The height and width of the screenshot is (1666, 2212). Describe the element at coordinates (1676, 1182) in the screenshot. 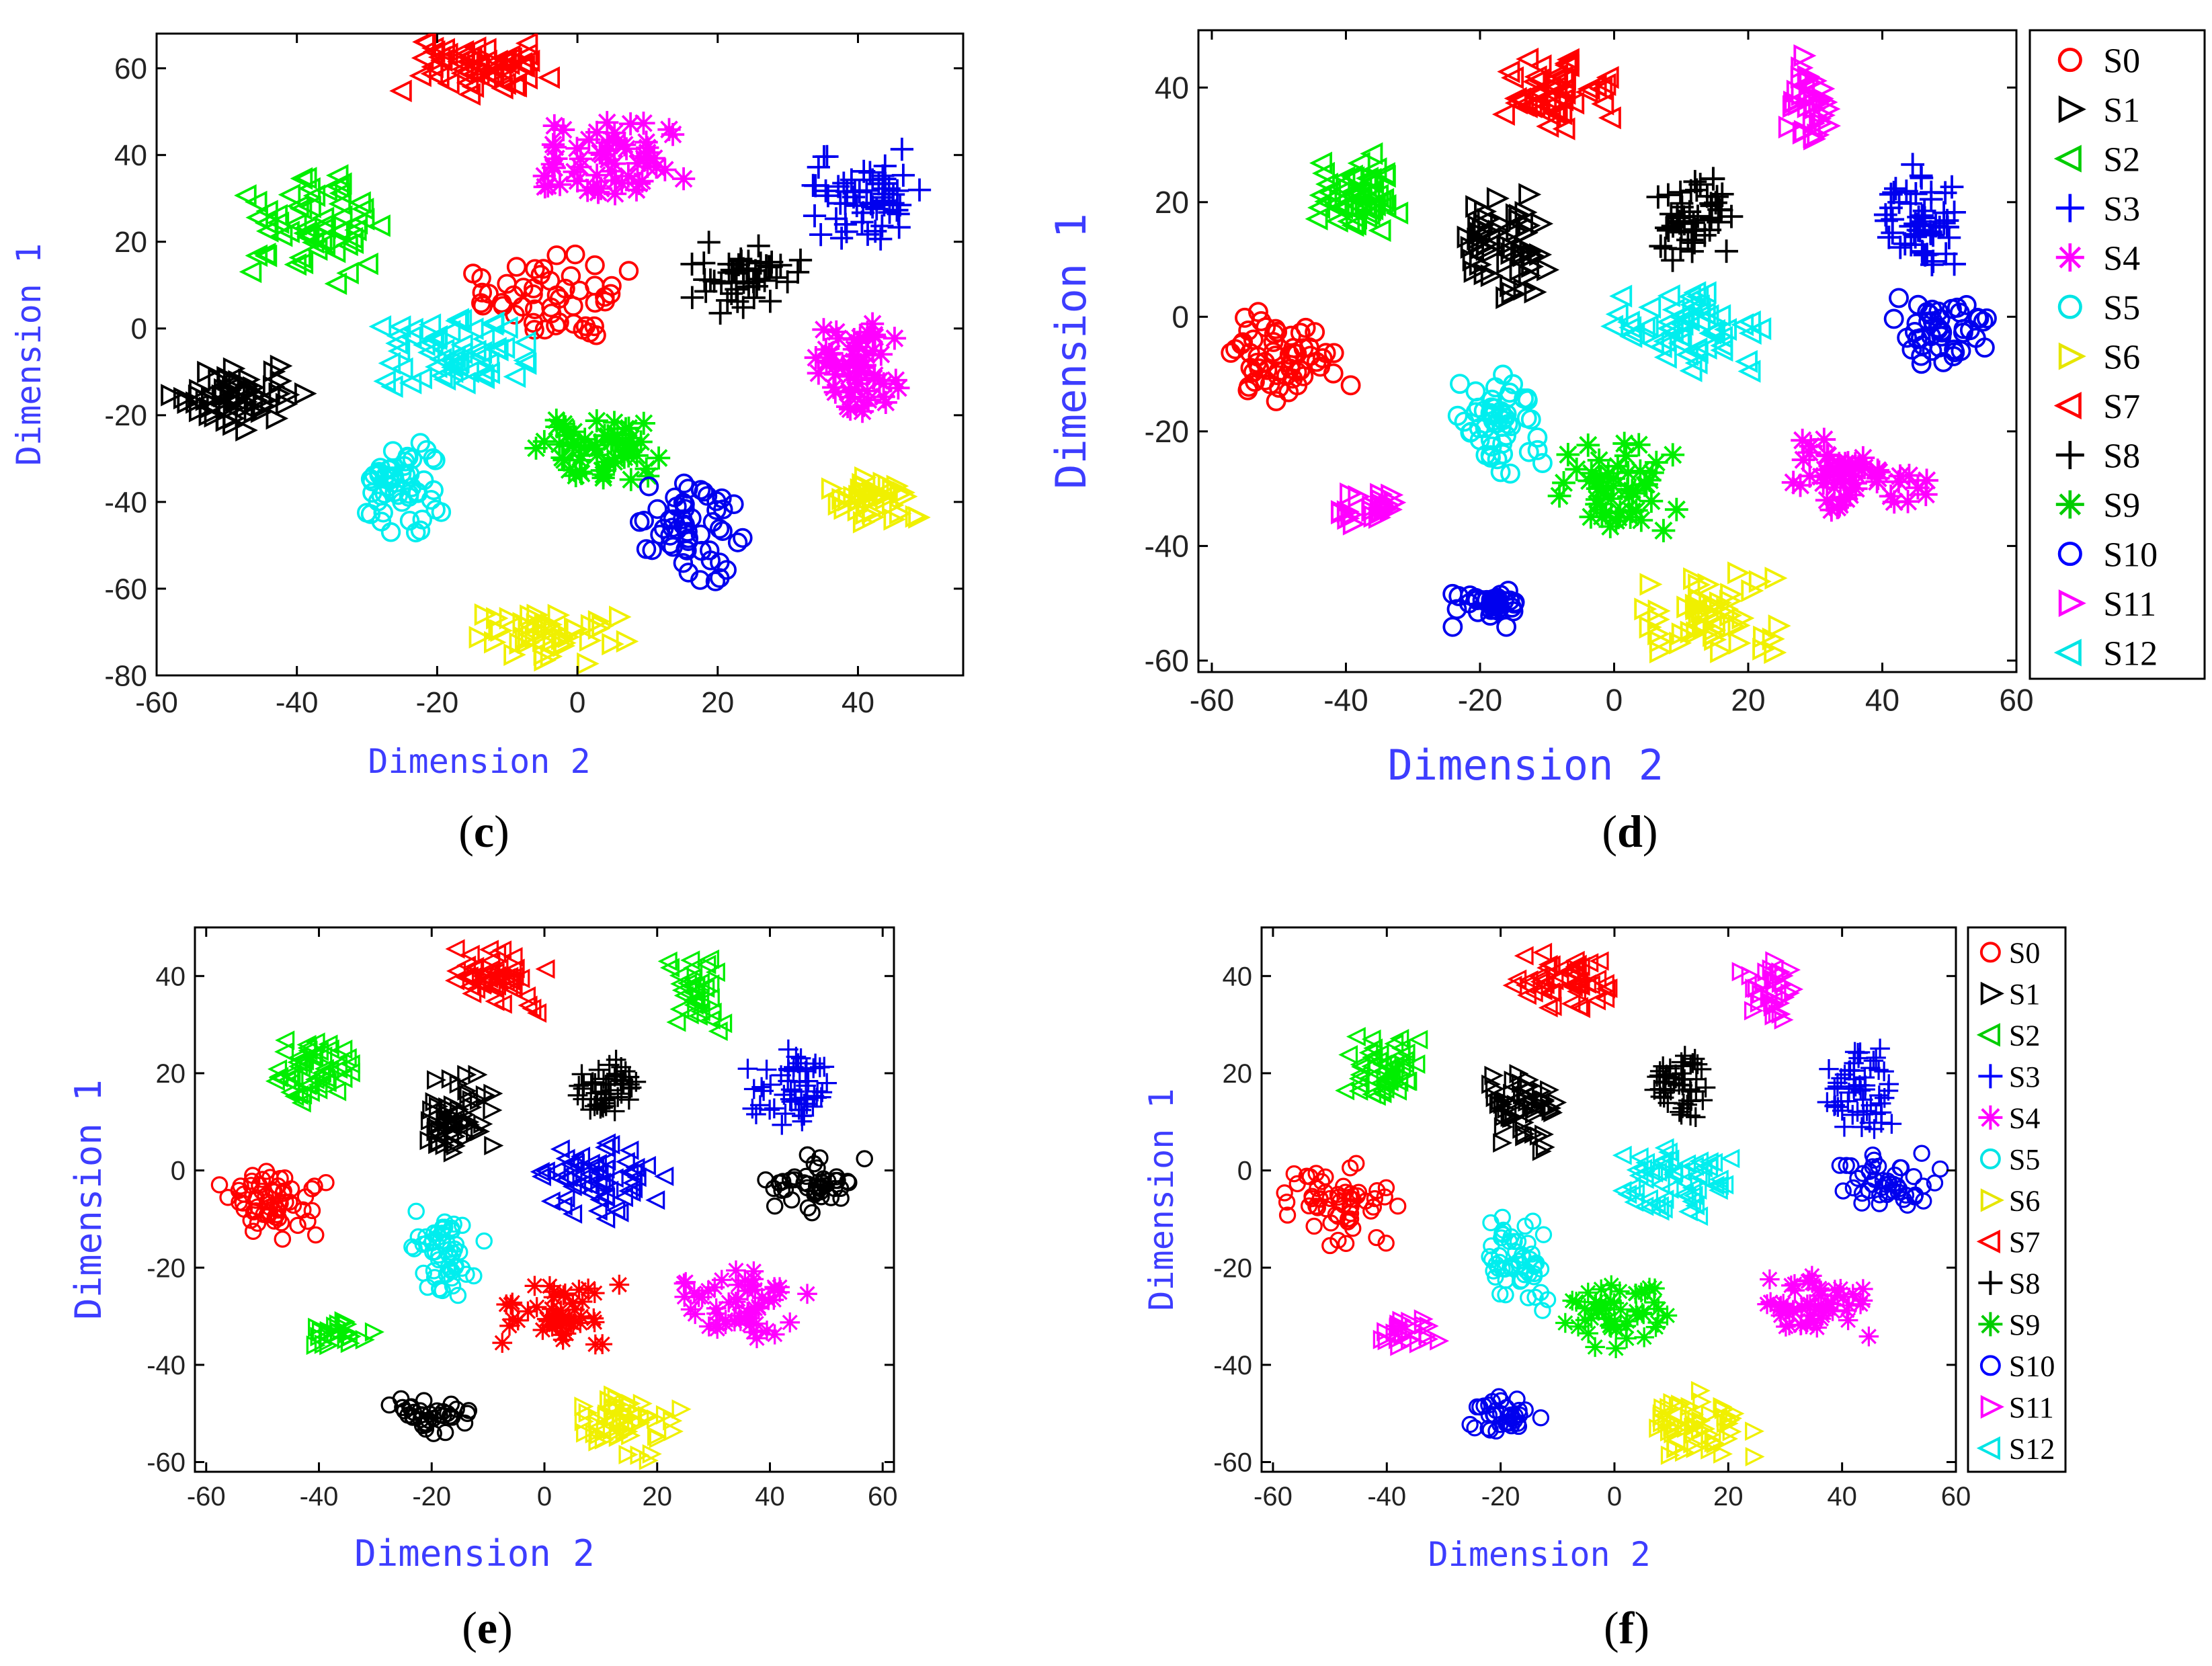

I see `cluster-s12` at that location.